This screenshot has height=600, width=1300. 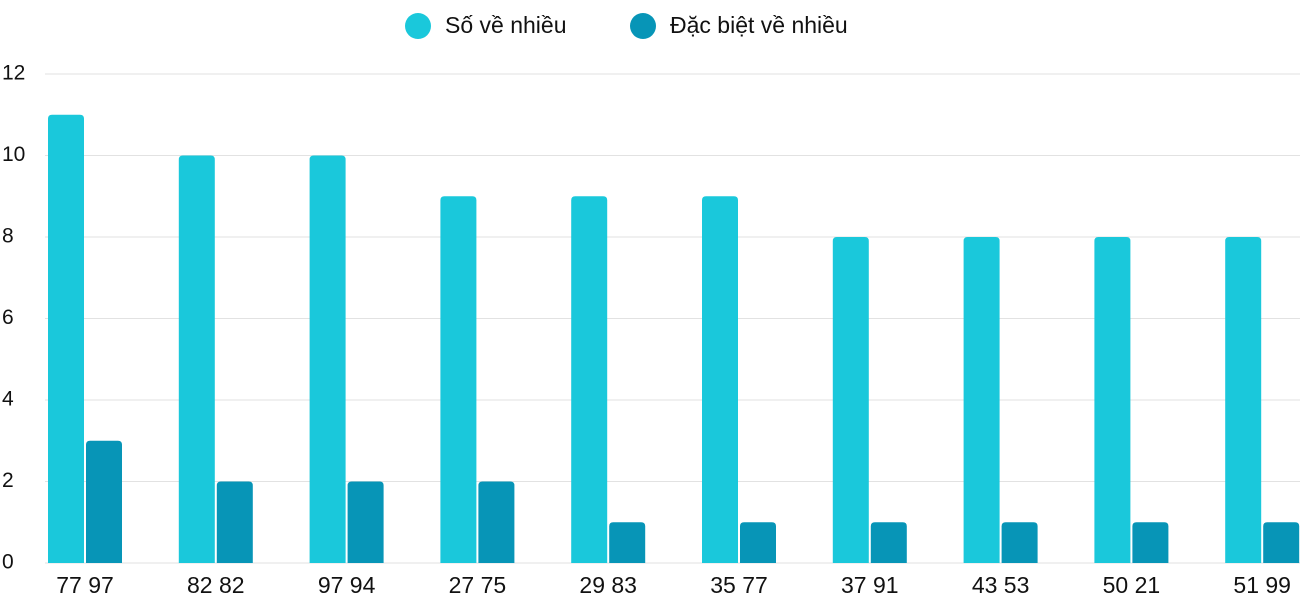 What do you see at coordinates (478, 585) in the screenshot?
I see `x-tick-label: 27 75` at bounding box center [478, 585].